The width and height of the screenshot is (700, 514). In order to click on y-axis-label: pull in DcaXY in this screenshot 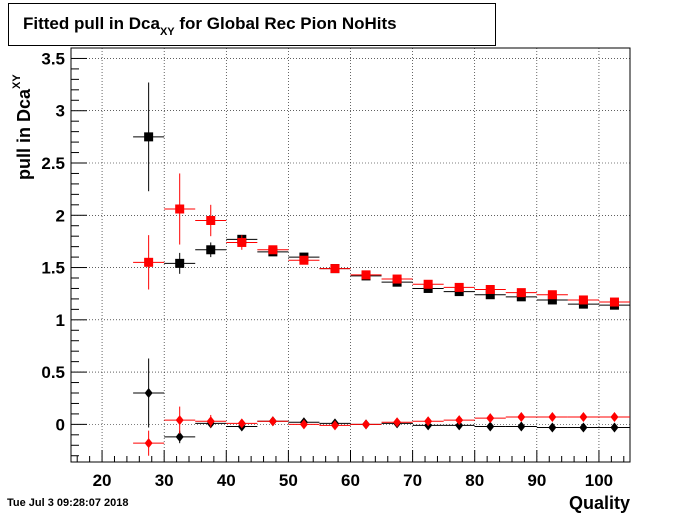, I will do `click(22, 127)`.